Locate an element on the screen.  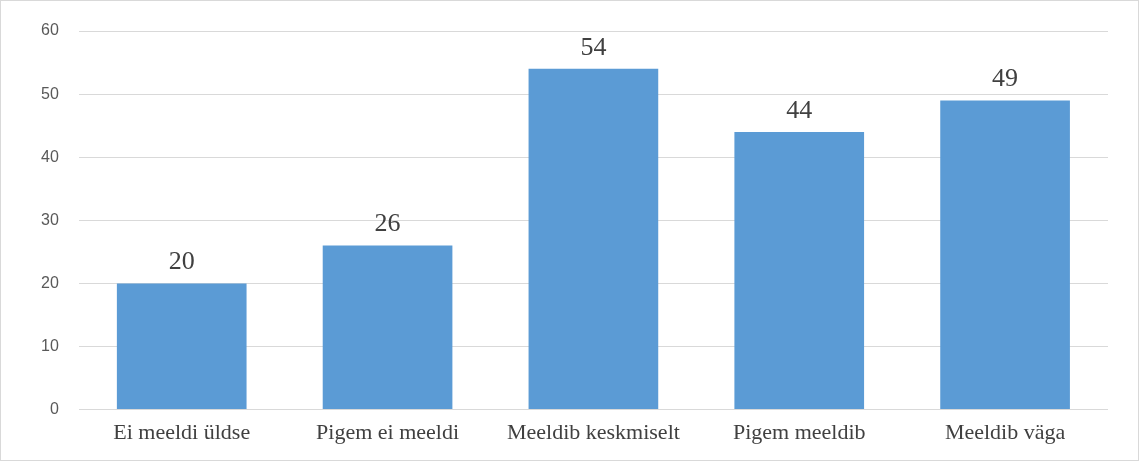
y-tick-label: 0 is located at coordinates (54, 409).